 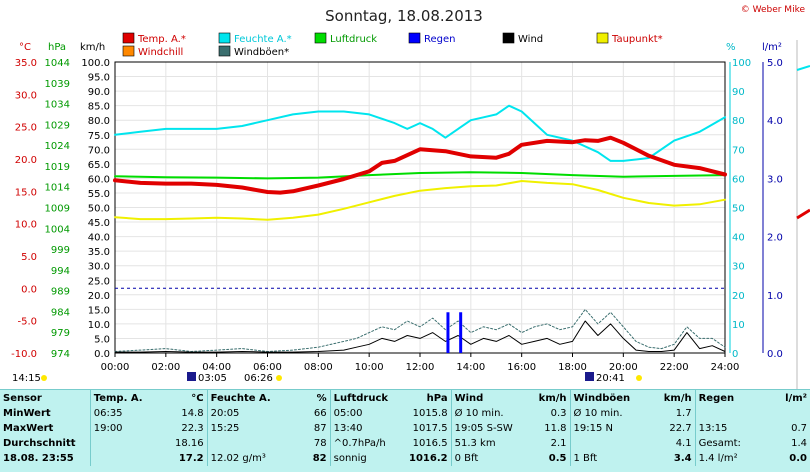 What do you see at coordinates (124, 398) in the screenshot?
I see `stats-header-cell: Temp. A.` at bounding box center [124, 398].